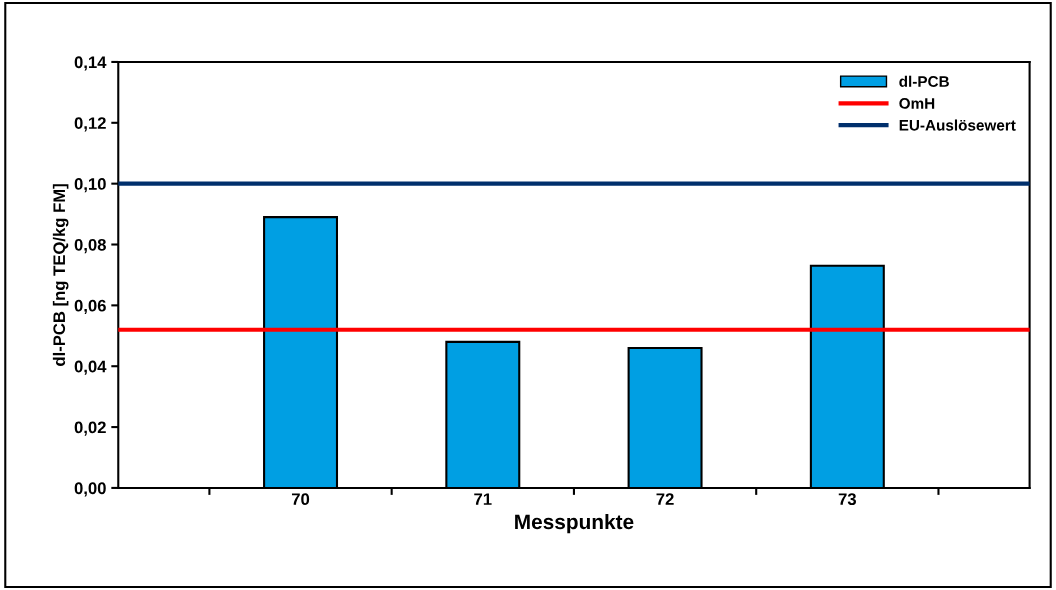 The image size is (1056, 590). What do you see at coordinates (957, 125) in the screenshot?
I see `legend-label: EU-Auslösewert` at bounding box center [957, 125].